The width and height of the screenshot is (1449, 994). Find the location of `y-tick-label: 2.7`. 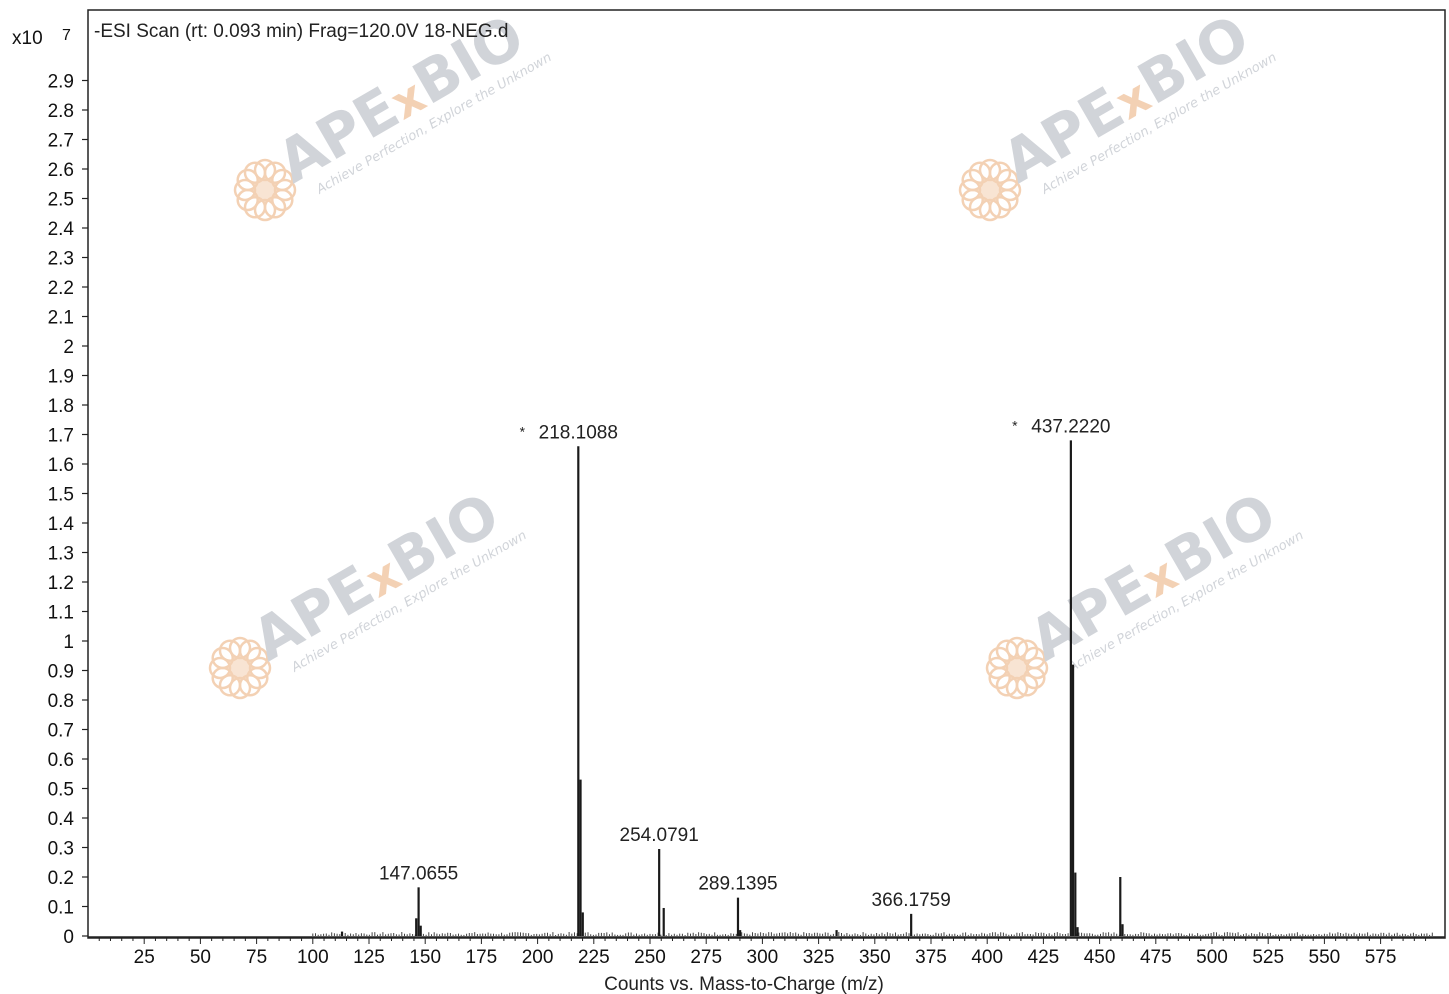

y-tick-label: 2.7 is located at coordinates (61, 141).